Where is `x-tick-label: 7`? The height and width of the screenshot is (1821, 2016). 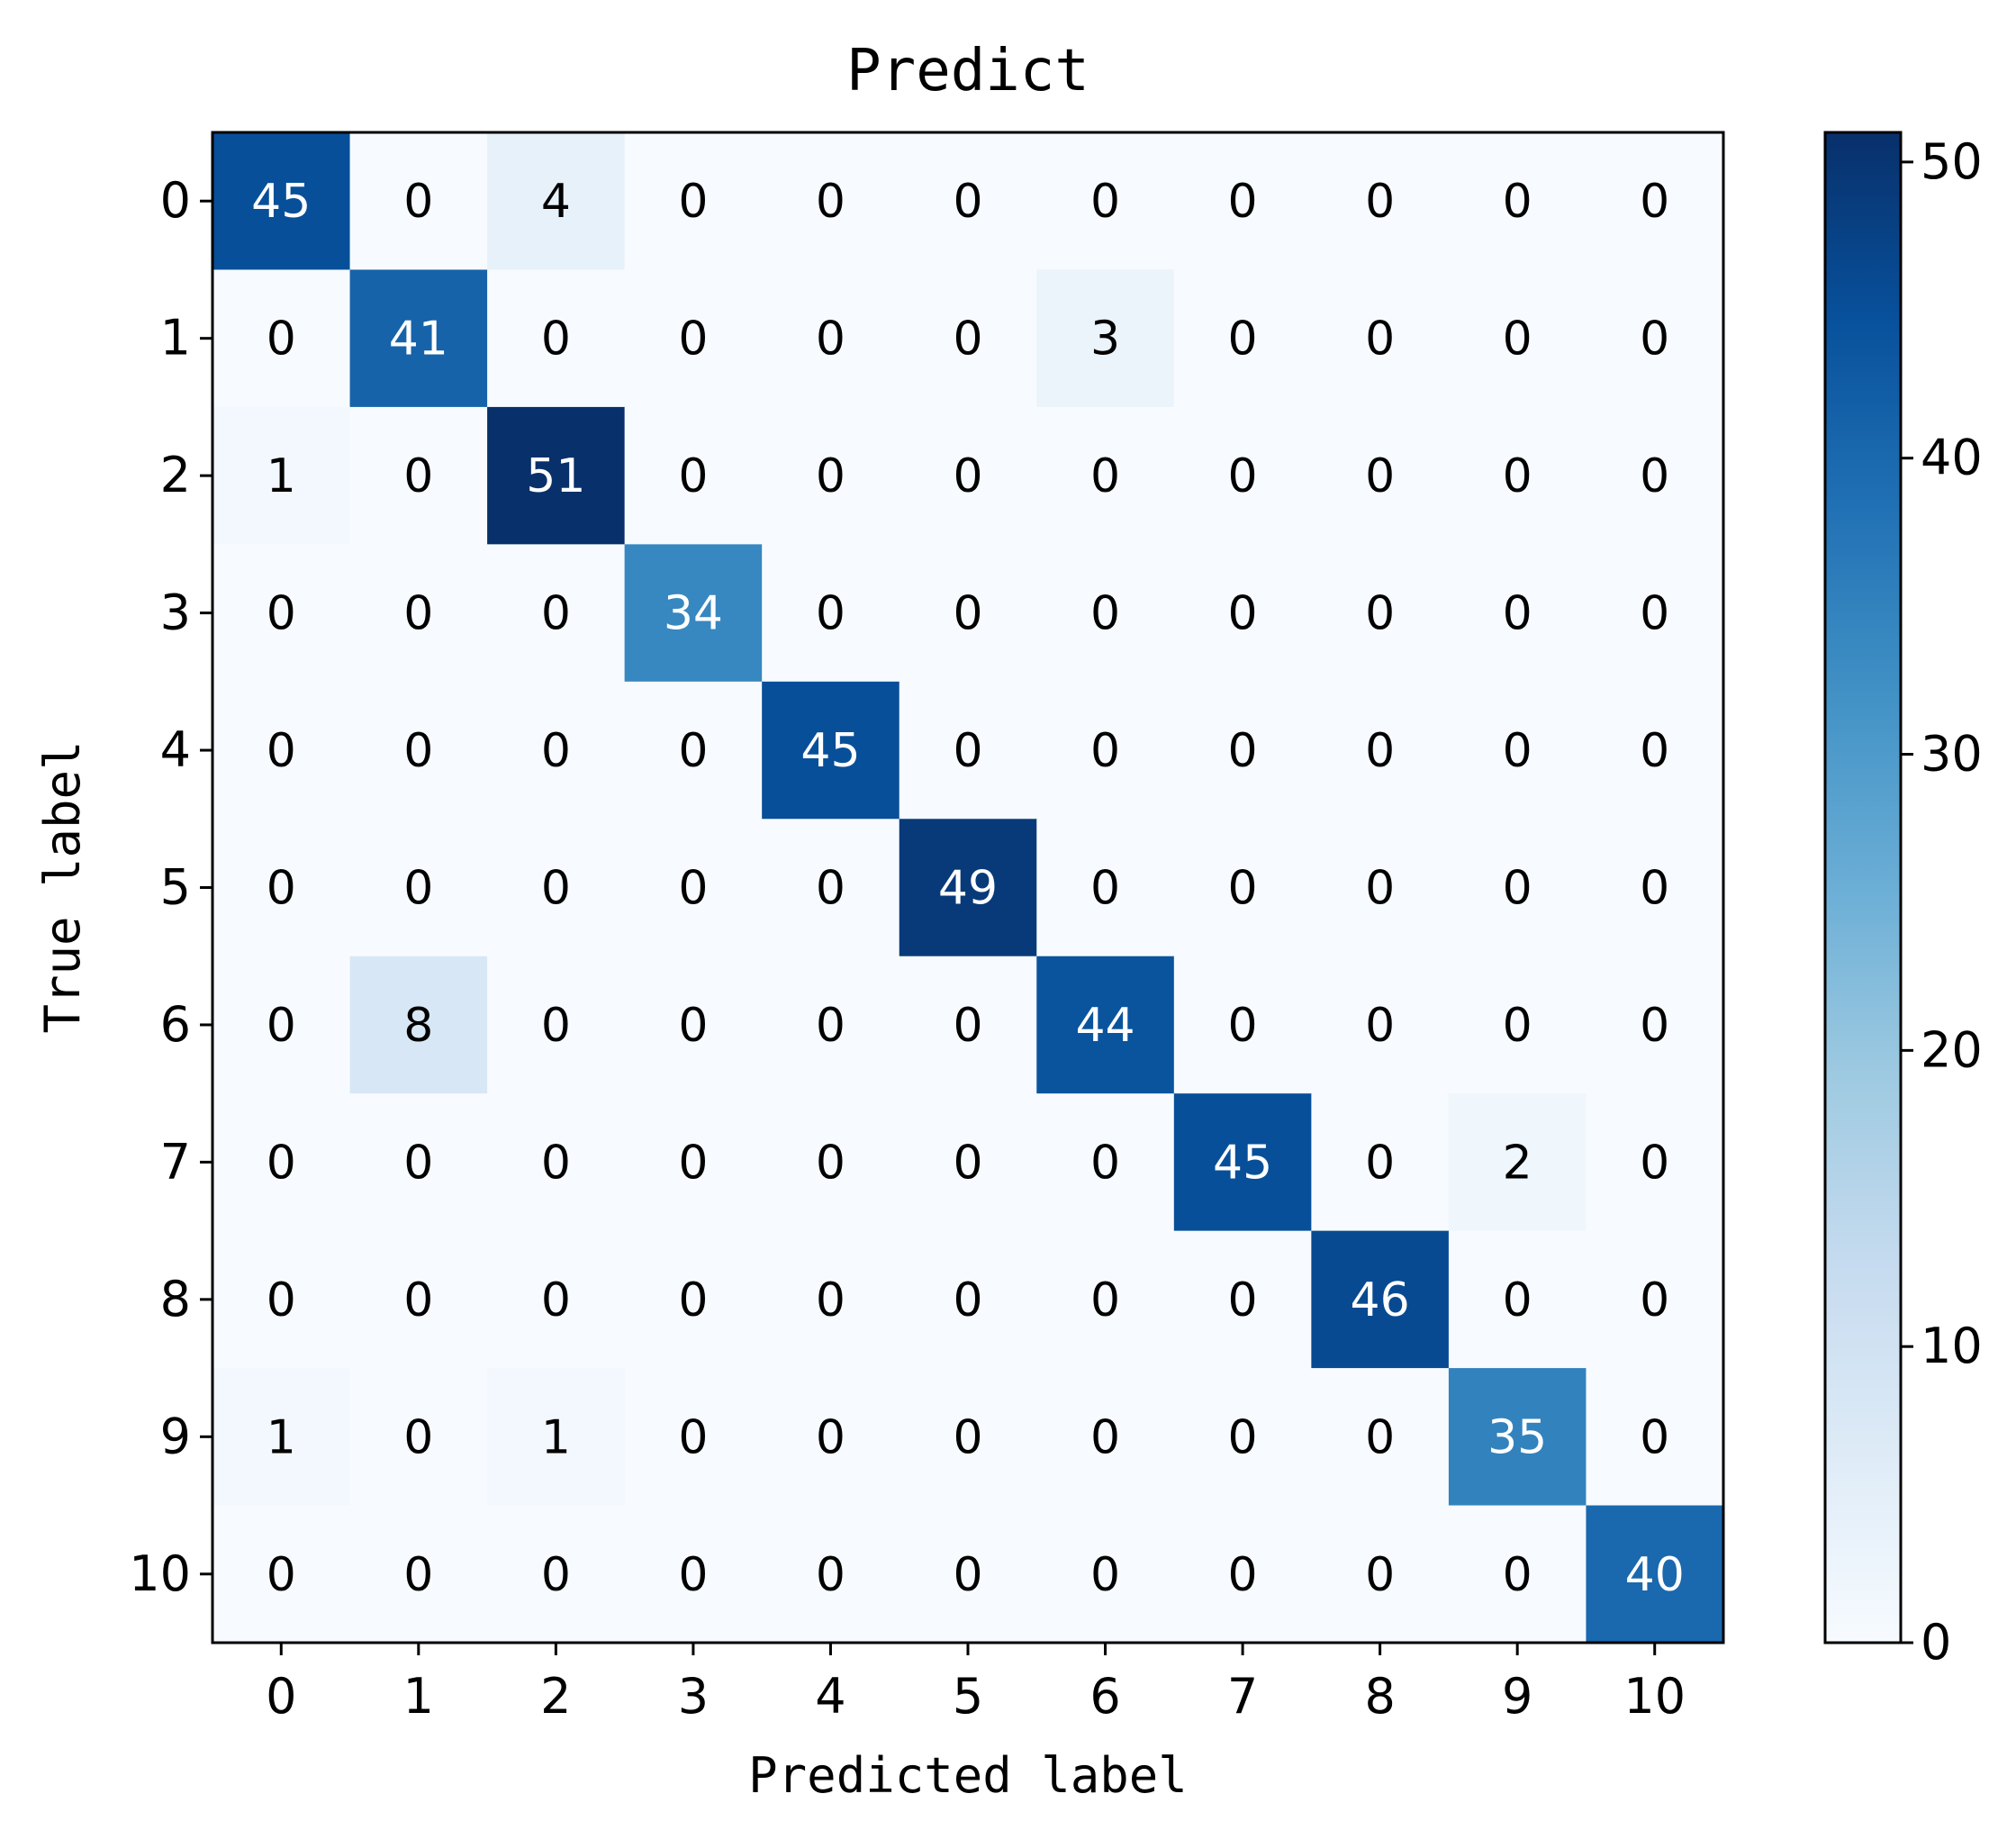
x-tick-label: 7 is located at coordinates (1242, 1696).